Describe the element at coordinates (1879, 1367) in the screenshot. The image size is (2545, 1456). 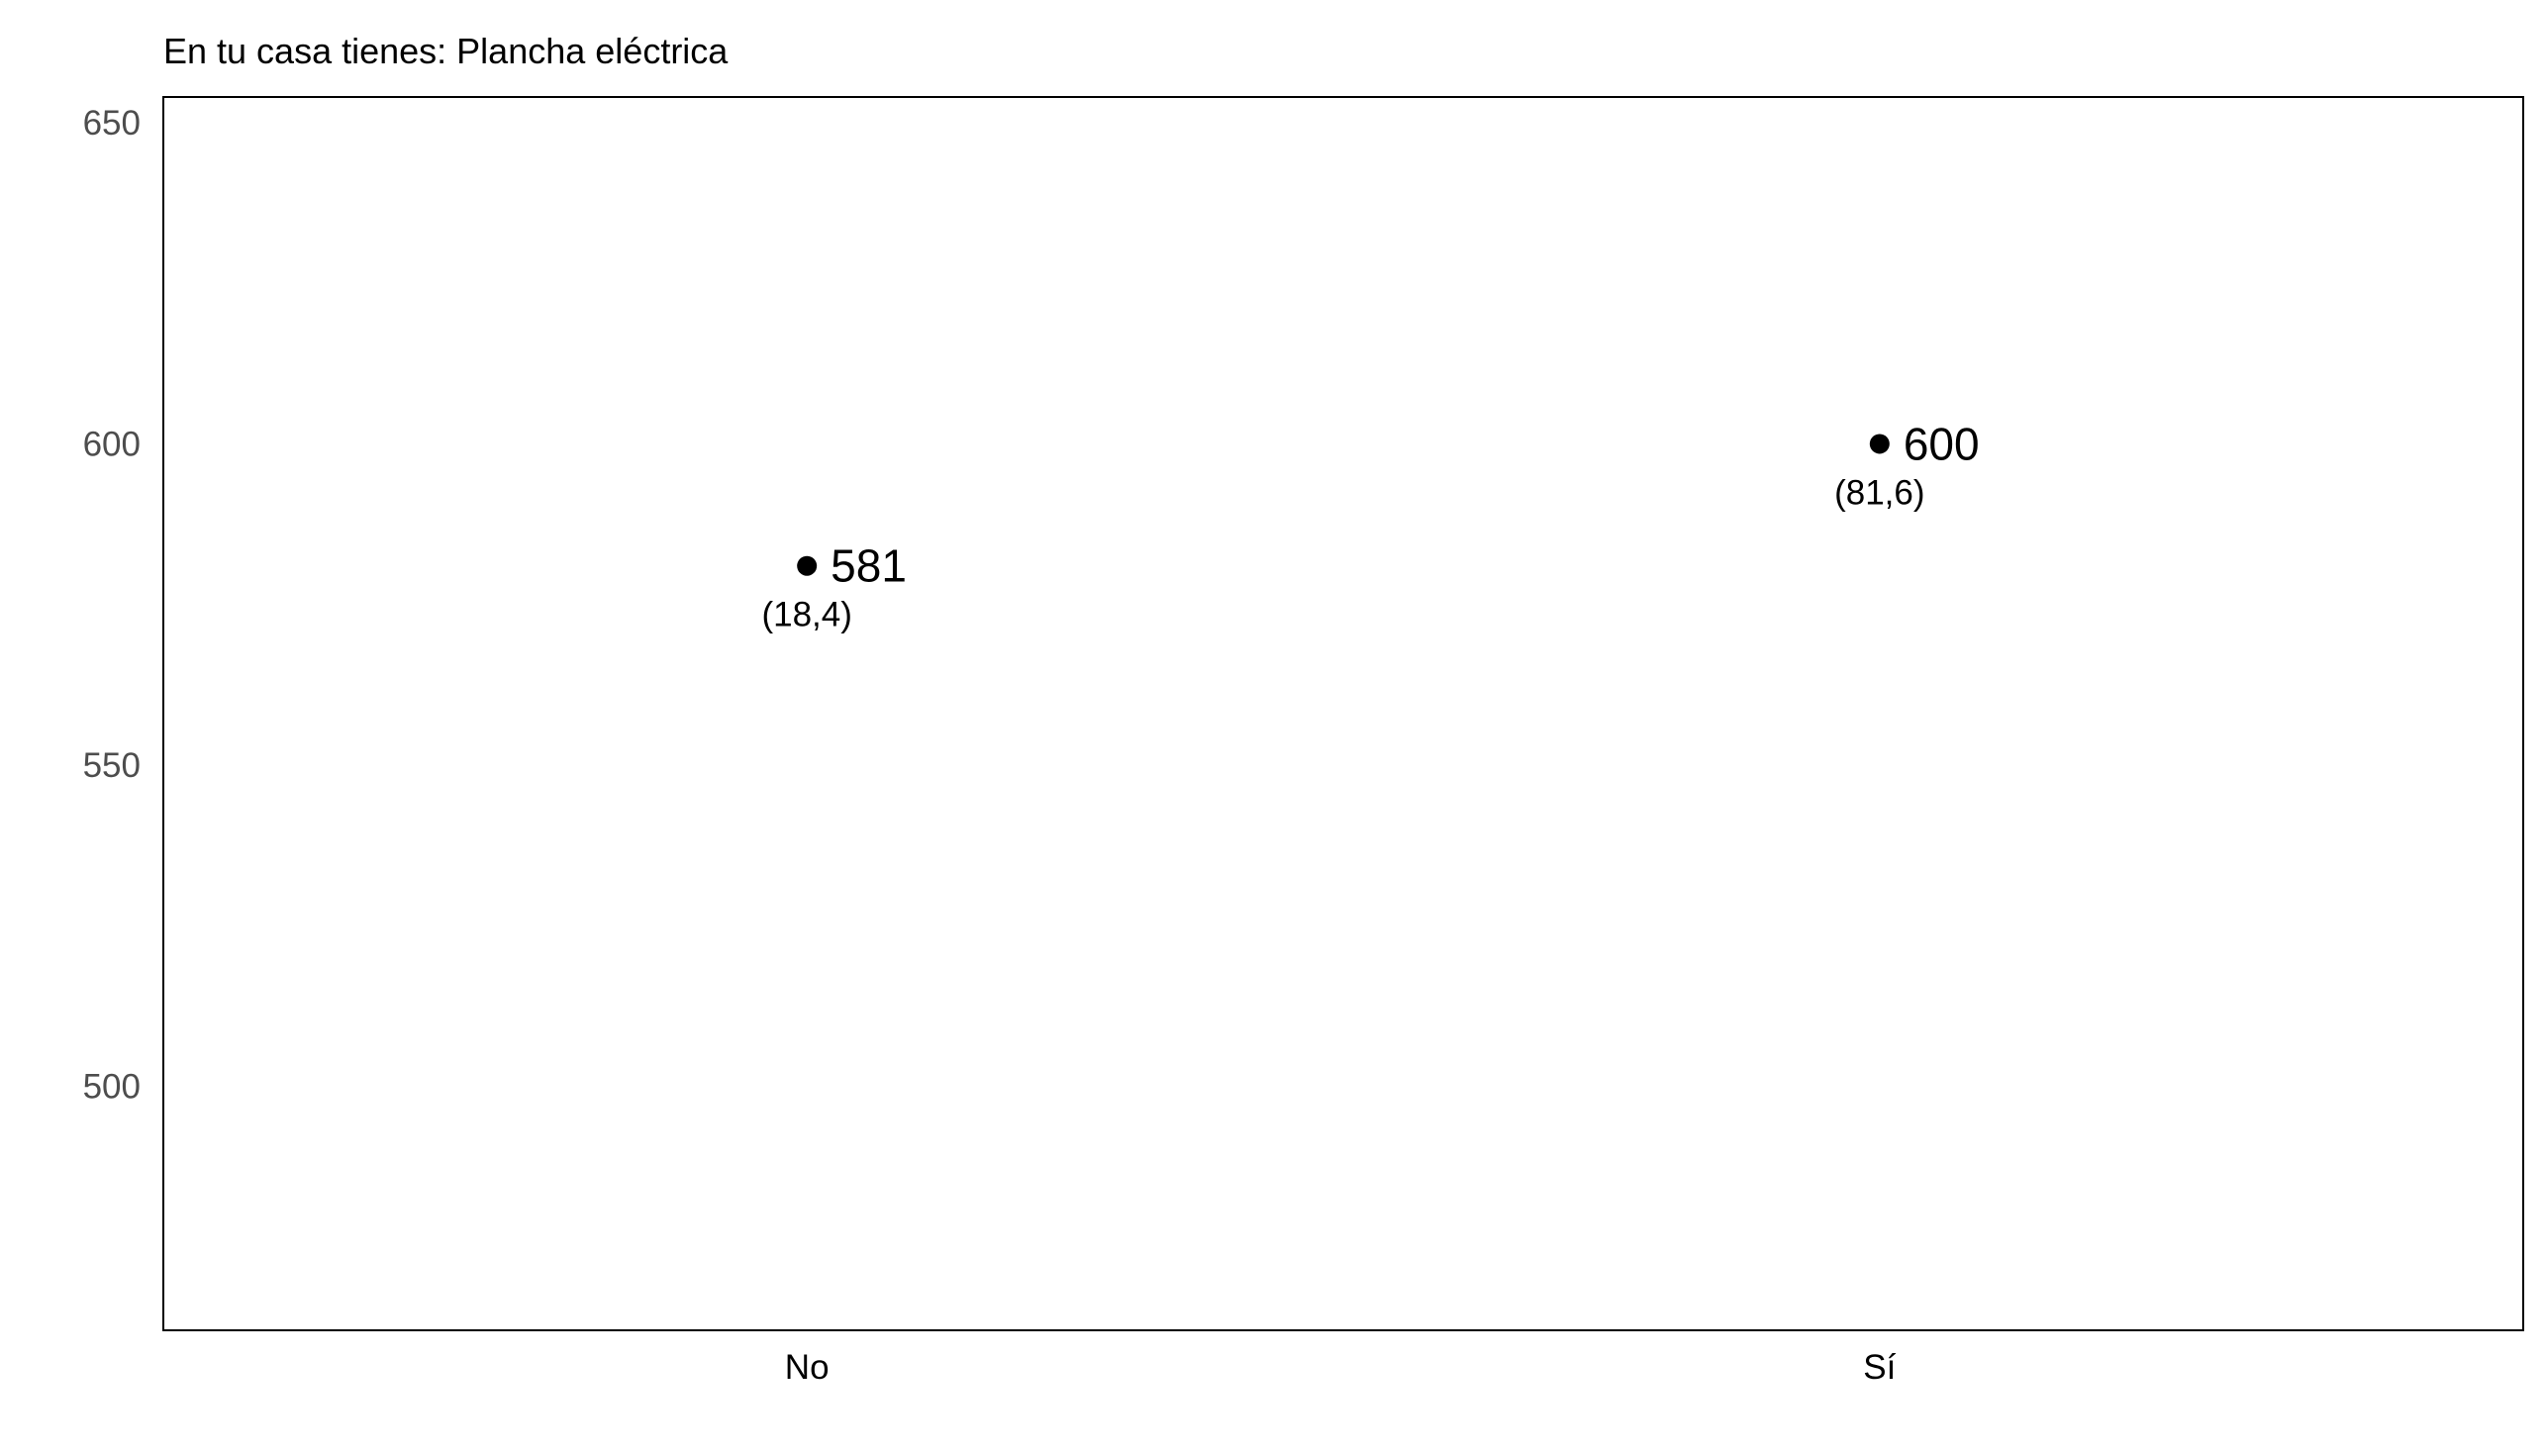
I see `x-tick-label: Sí` at that location.